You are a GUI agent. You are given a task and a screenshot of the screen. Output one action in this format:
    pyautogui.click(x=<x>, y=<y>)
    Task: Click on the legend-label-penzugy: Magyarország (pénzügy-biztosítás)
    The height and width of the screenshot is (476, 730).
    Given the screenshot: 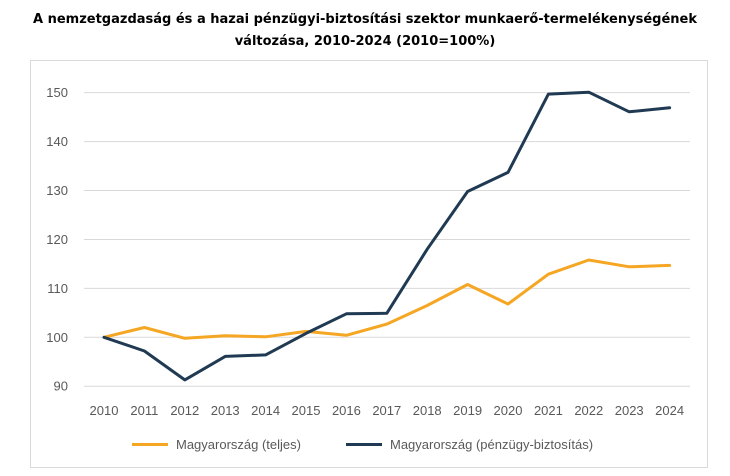 What is the action you would take?
    pyautogui.click(x=492, y=444)
    